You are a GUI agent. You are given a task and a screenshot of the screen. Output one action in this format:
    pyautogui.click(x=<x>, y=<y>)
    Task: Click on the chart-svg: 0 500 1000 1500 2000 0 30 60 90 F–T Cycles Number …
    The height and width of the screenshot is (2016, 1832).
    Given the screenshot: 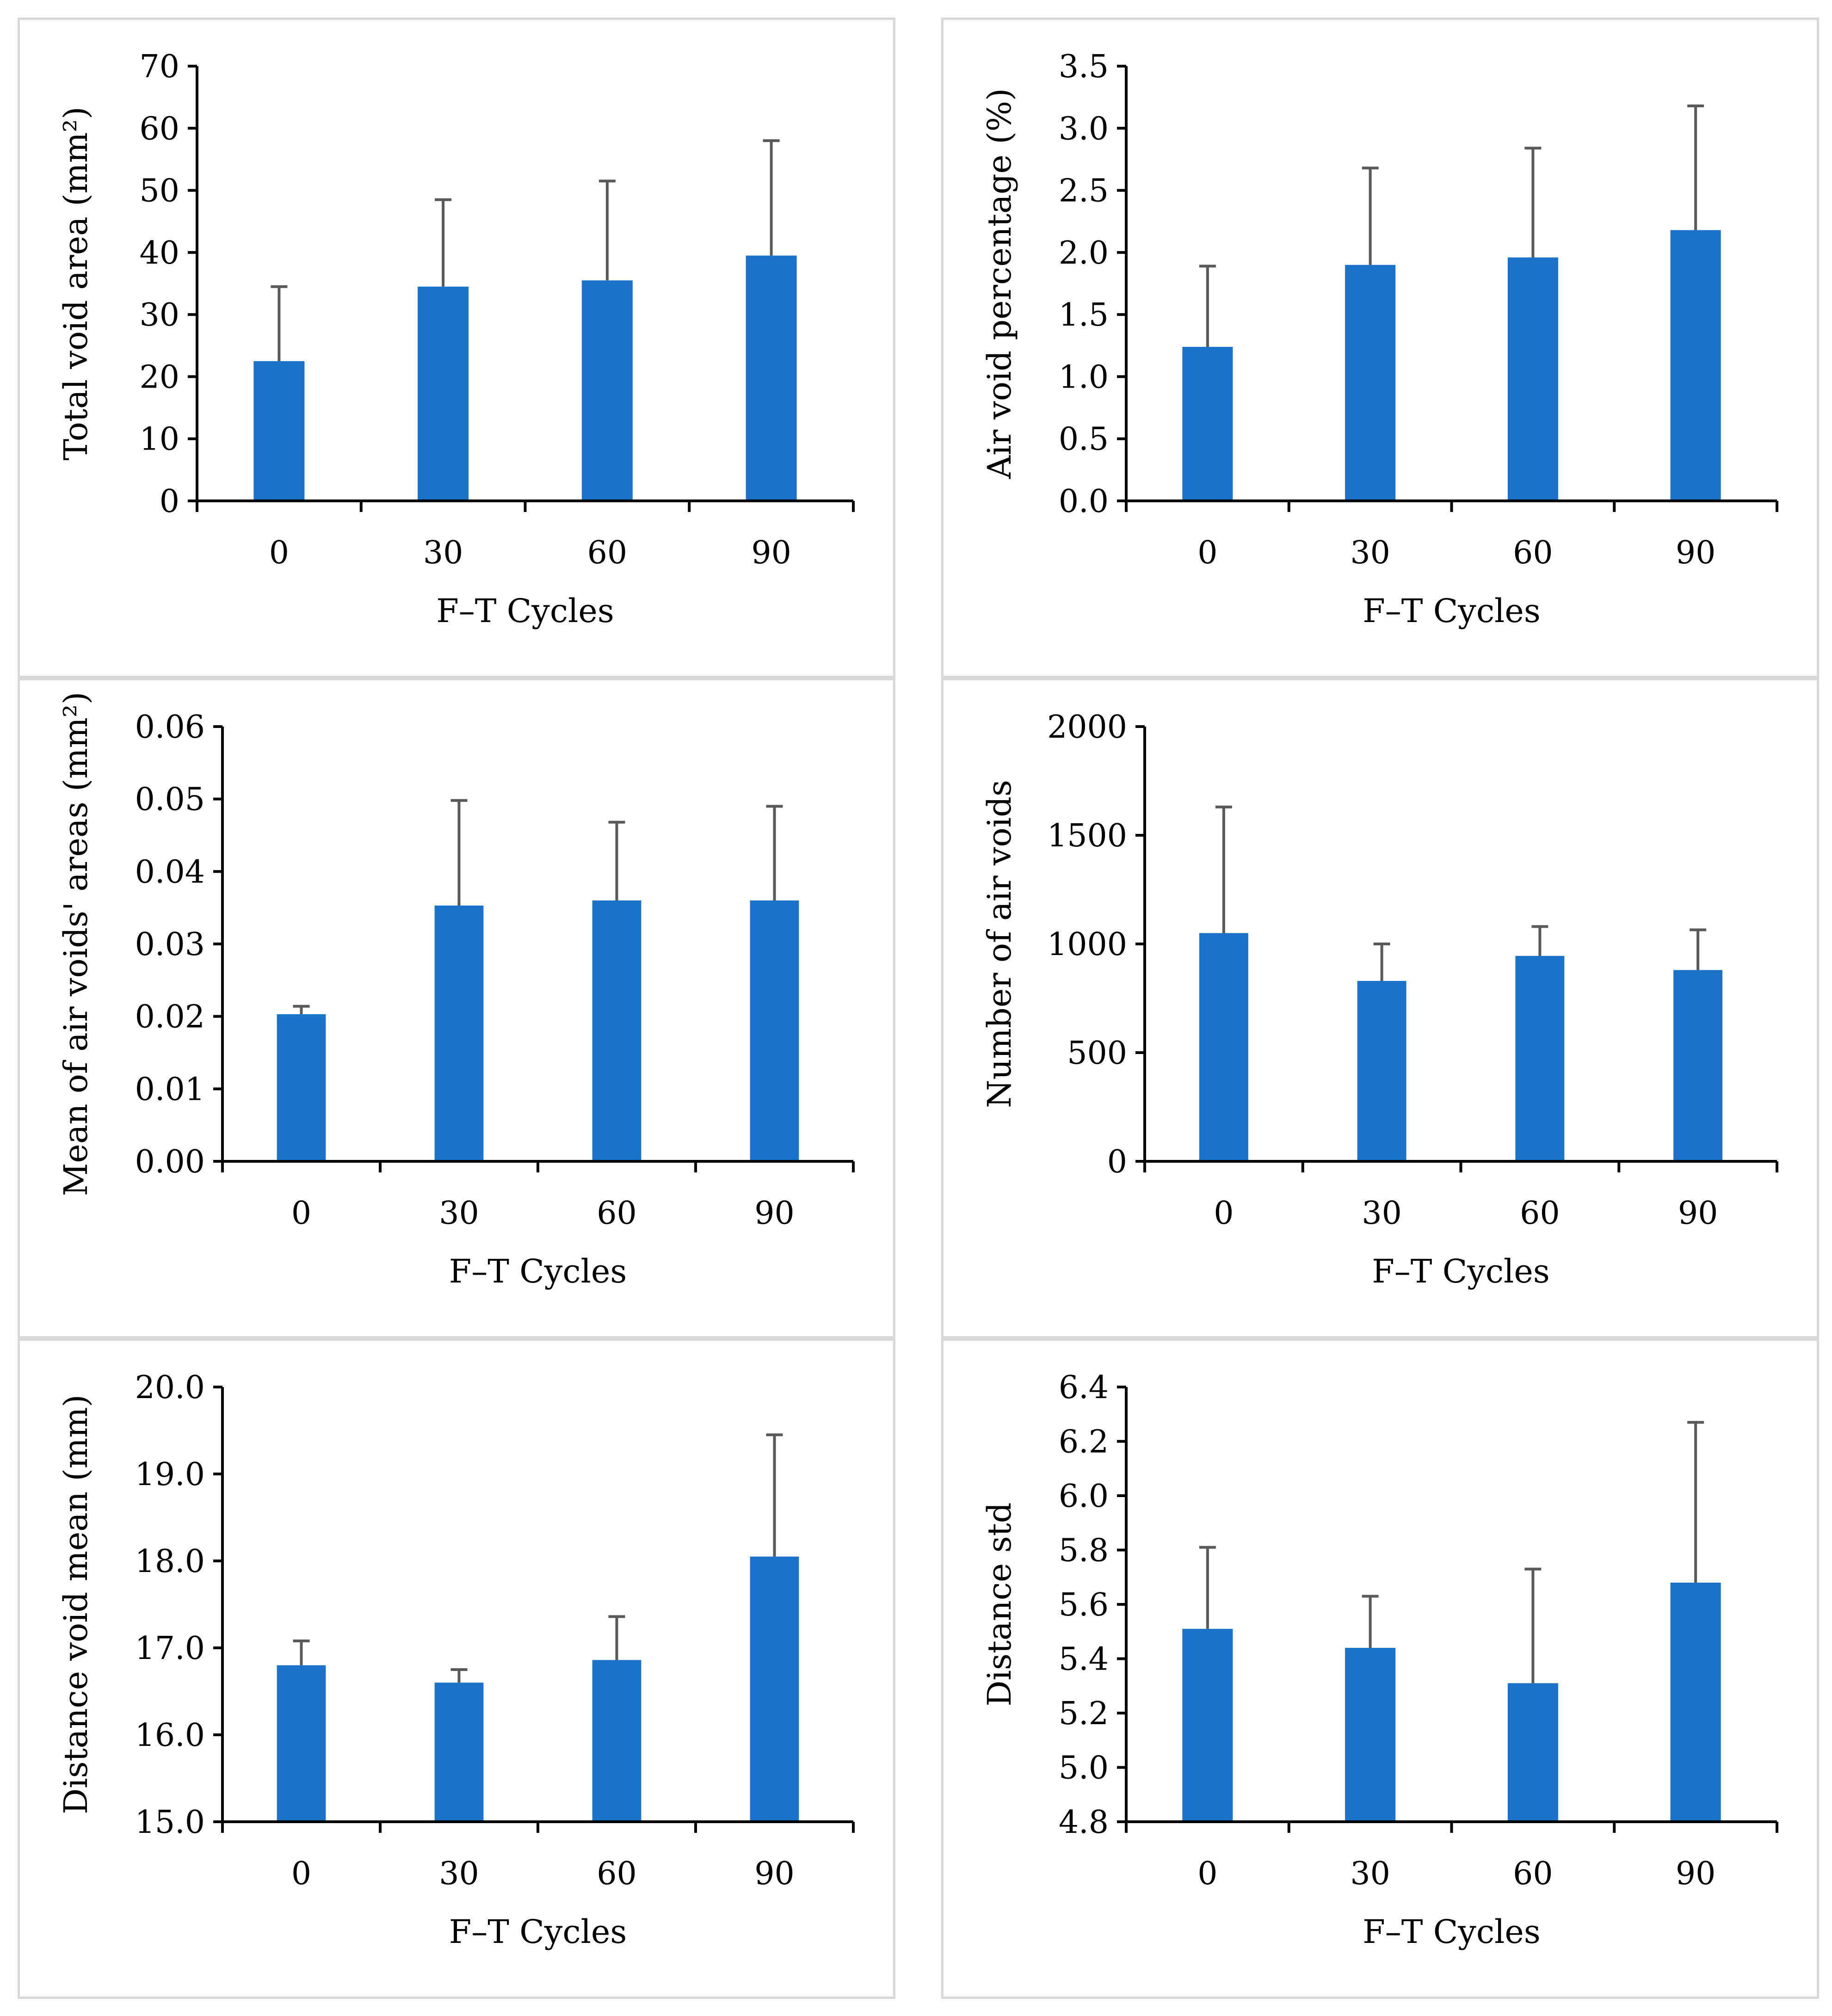 What is the action you would take?
    pyautogui.click(x=1379, y=999)
    